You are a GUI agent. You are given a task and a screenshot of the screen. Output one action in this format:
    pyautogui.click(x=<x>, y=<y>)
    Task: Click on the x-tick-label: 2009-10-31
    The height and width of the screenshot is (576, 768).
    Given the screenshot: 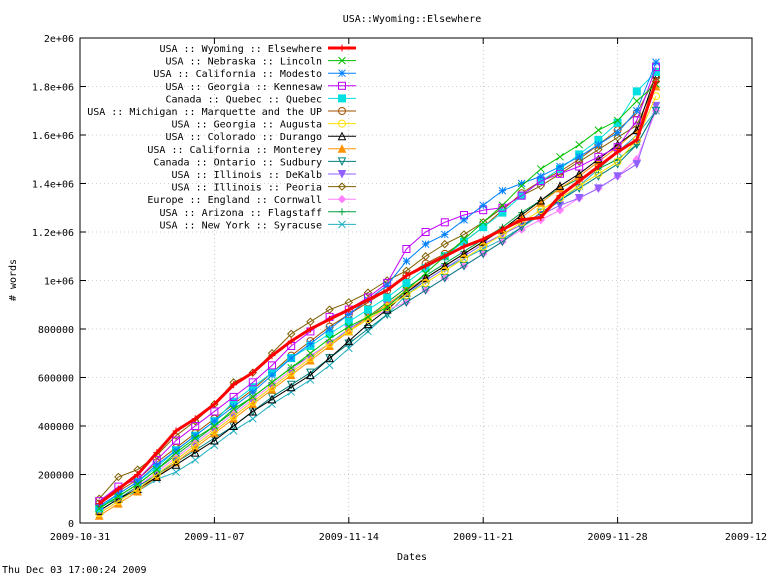 What is the action you would take?
    pyautogui.click(x=80, y=537)
    